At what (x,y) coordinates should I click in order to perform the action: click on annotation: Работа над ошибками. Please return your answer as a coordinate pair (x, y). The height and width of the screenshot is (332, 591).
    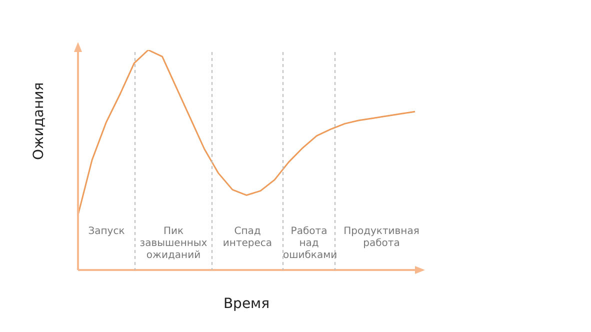
    Looking at the image, I should click on (310, 244).